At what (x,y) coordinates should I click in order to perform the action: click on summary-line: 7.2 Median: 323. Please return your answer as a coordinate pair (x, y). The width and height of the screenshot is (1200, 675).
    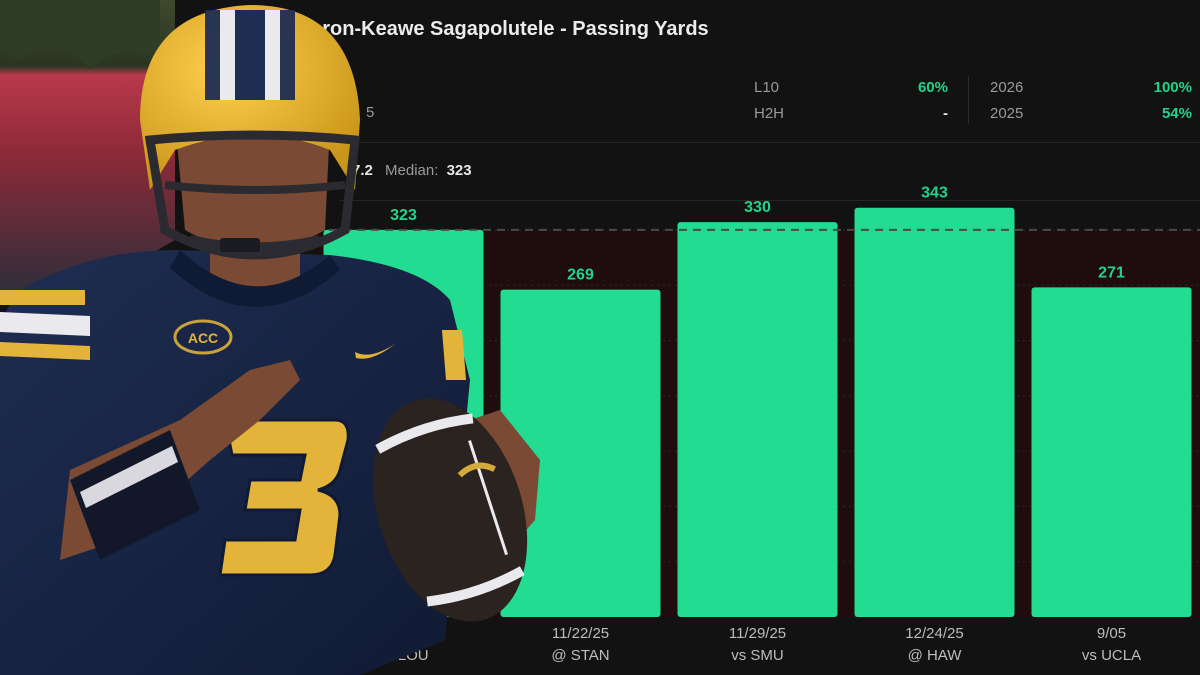
    Looking at the image, I should click on (412, 170).